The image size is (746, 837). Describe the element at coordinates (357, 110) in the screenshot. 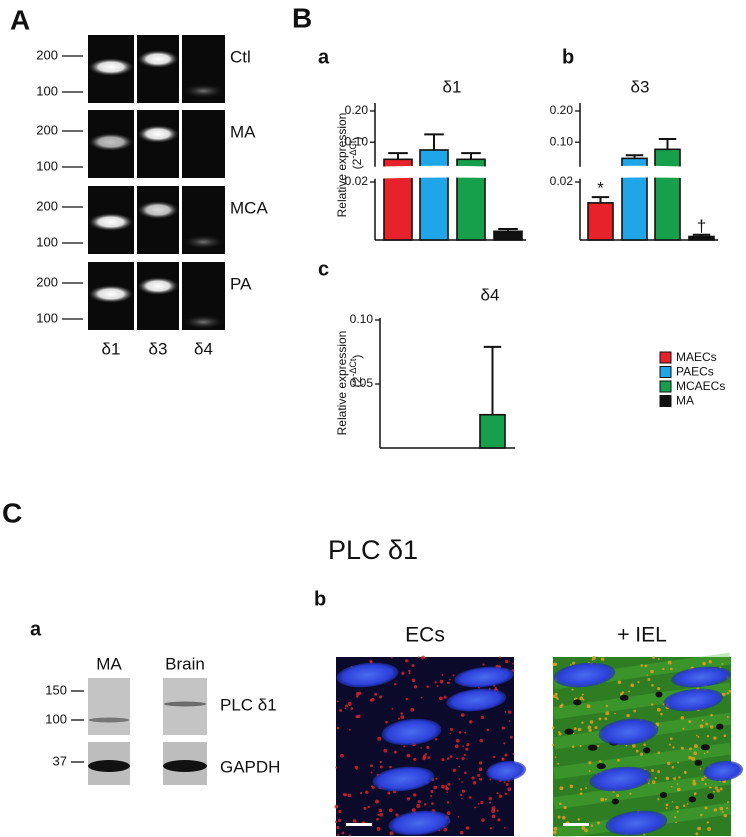

I see `y-tick-label: 0.20` at that location.